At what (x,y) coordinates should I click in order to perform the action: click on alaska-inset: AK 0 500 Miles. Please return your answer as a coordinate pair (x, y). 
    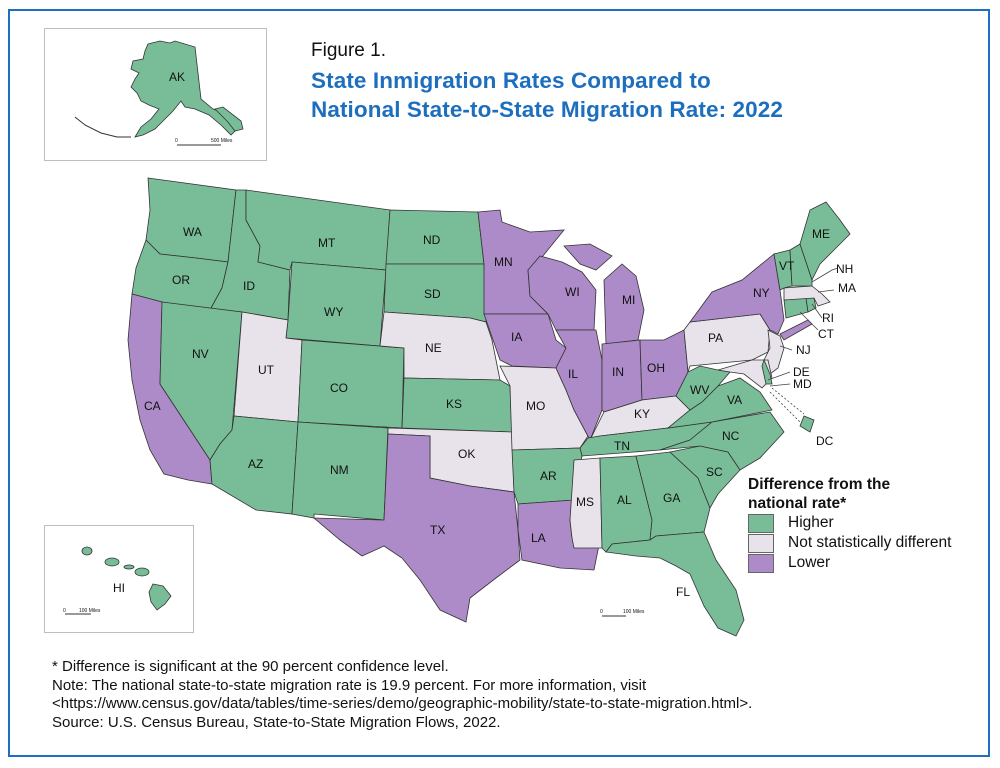
    Looking at the image, I should click on (155, 94).